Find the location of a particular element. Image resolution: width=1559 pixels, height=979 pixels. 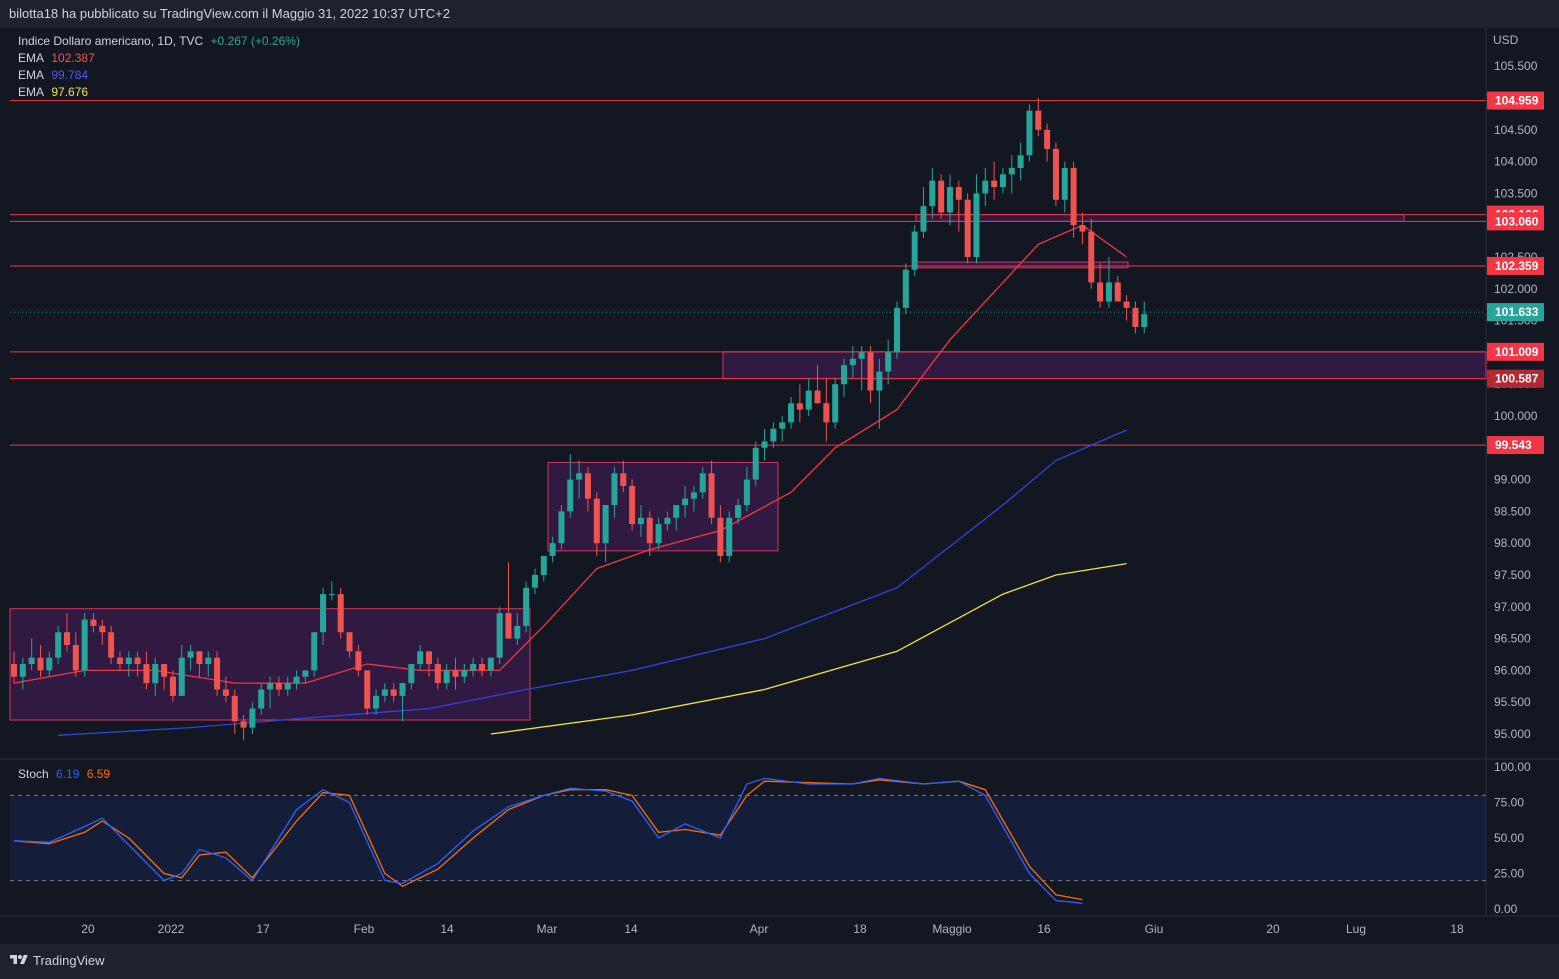

time-tick-label: Apr is located at coordinates (759, 929).